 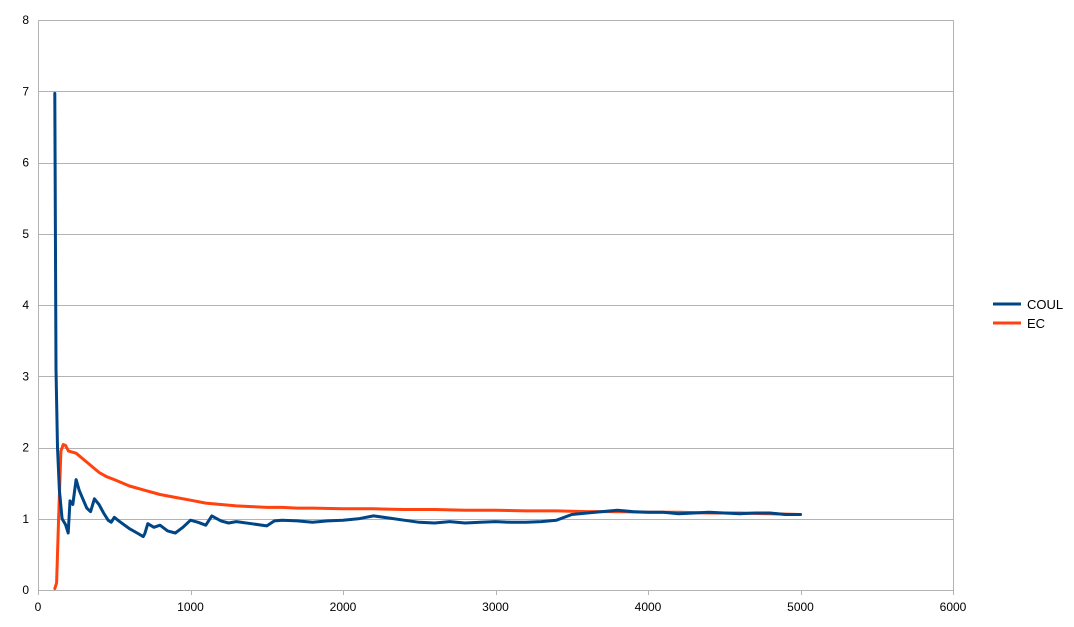 I want to click on y-tick-label: 6, so click(x=25, y=163).